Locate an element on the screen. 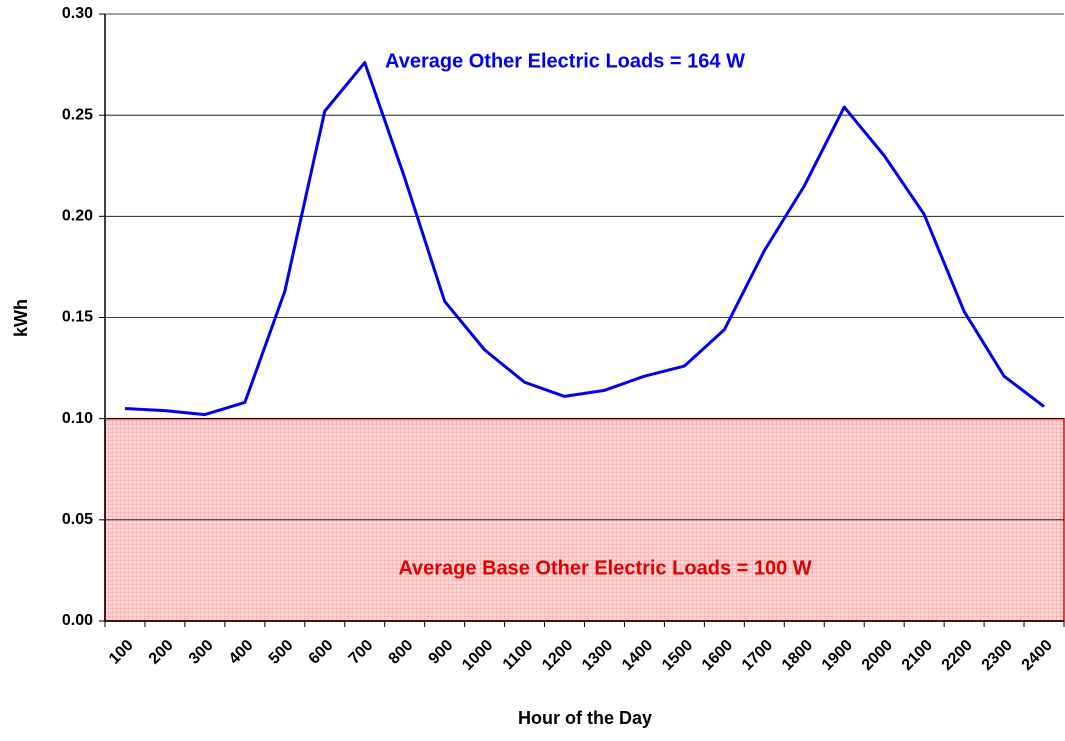 The width and height of the screenshot is (1065, 741). x-tick-label: 600 is located at coordinates (321, 652).